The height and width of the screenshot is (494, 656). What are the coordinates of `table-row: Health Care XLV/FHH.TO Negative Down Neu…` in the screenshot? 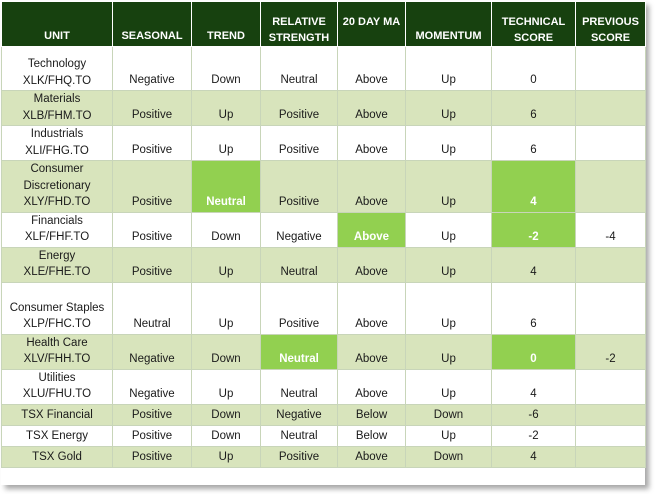 It's located at (323, 351).